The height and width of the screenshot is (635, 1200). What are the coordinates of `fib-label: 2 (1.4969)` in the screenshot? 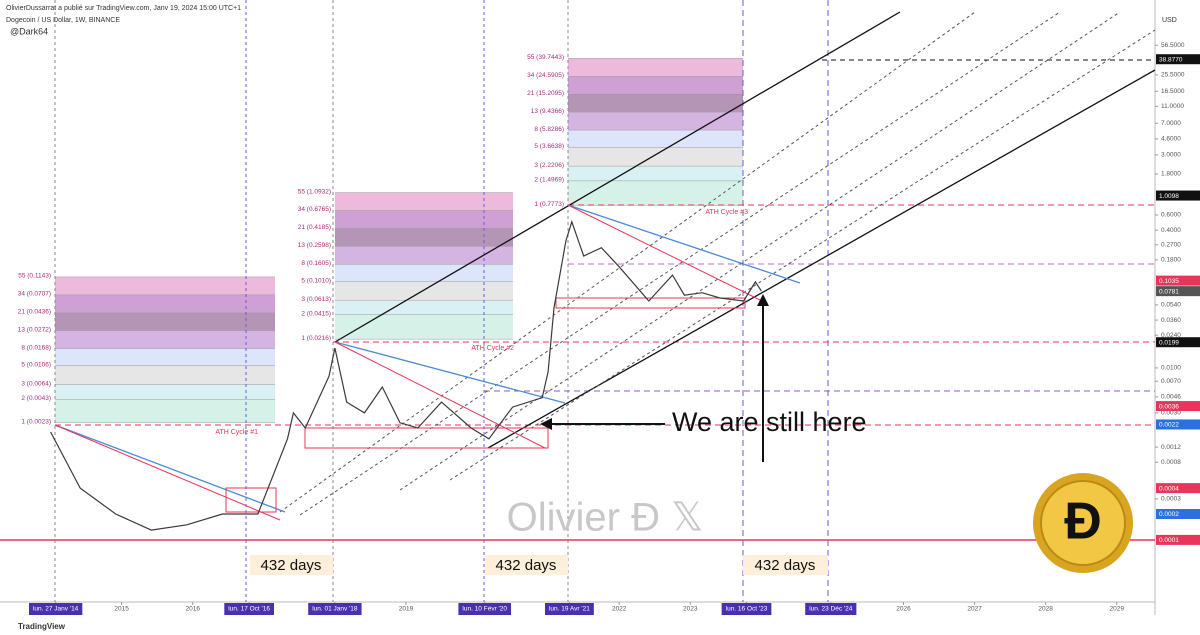 It's located at (549, 180).